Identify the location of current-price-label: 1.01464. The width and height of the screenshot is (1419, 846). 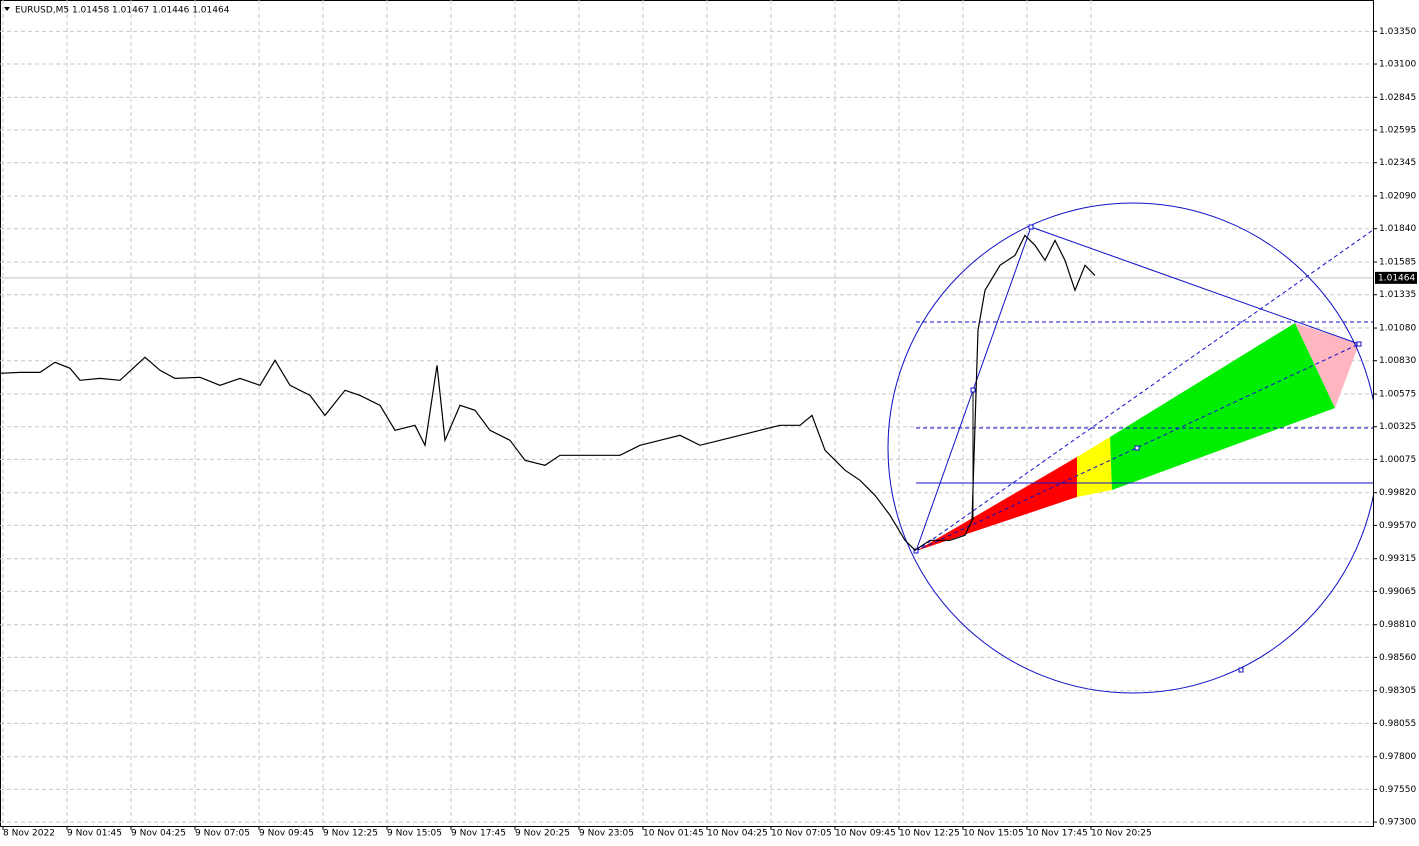
(1396, 278).